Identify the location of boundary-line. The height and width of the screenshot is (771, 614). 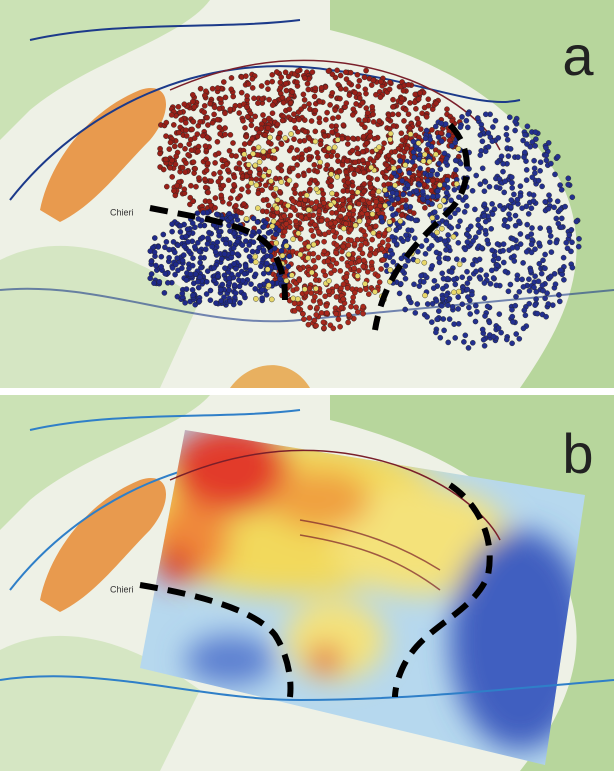
(442, 590).